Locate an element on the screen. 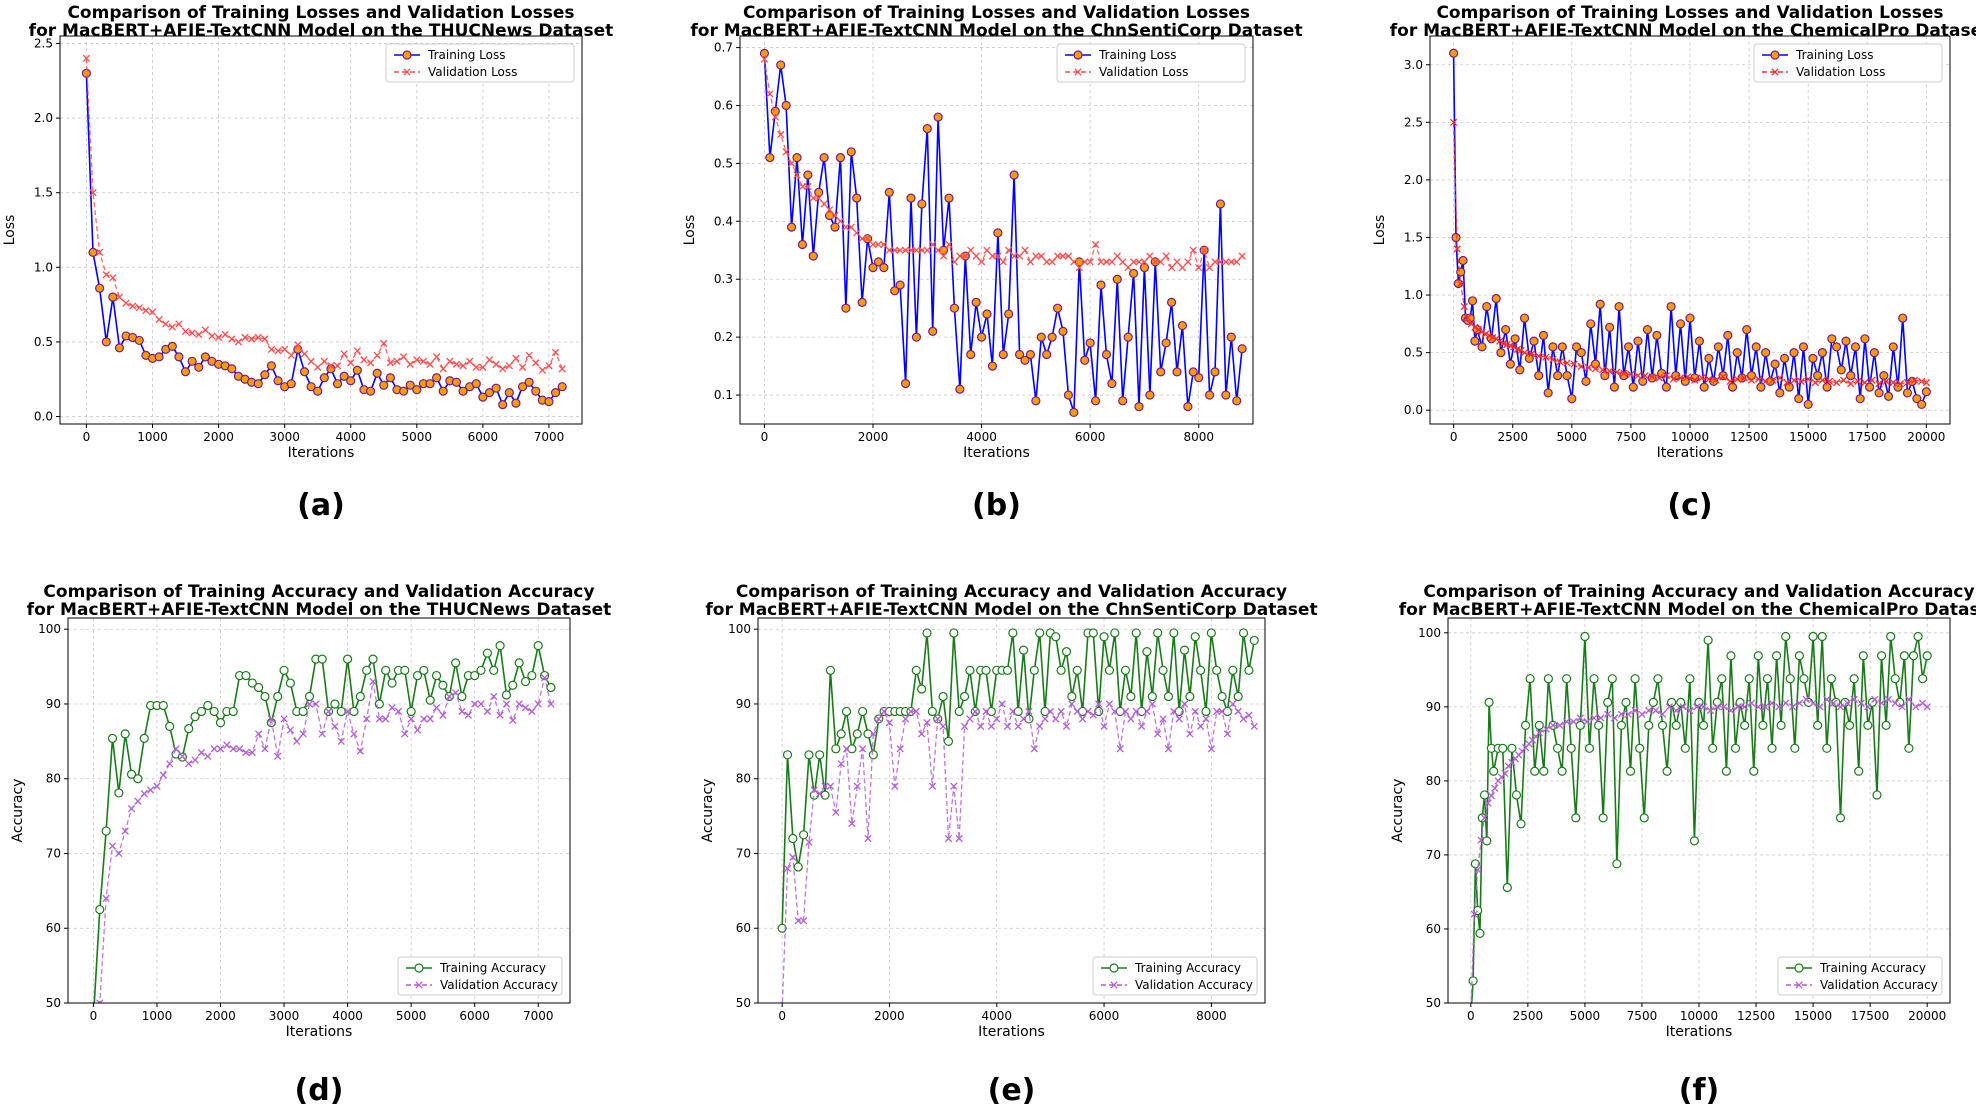 This screenshot has height=1119, width=1976. x-tick-label: 5000 is located at coordinates (417, 437).